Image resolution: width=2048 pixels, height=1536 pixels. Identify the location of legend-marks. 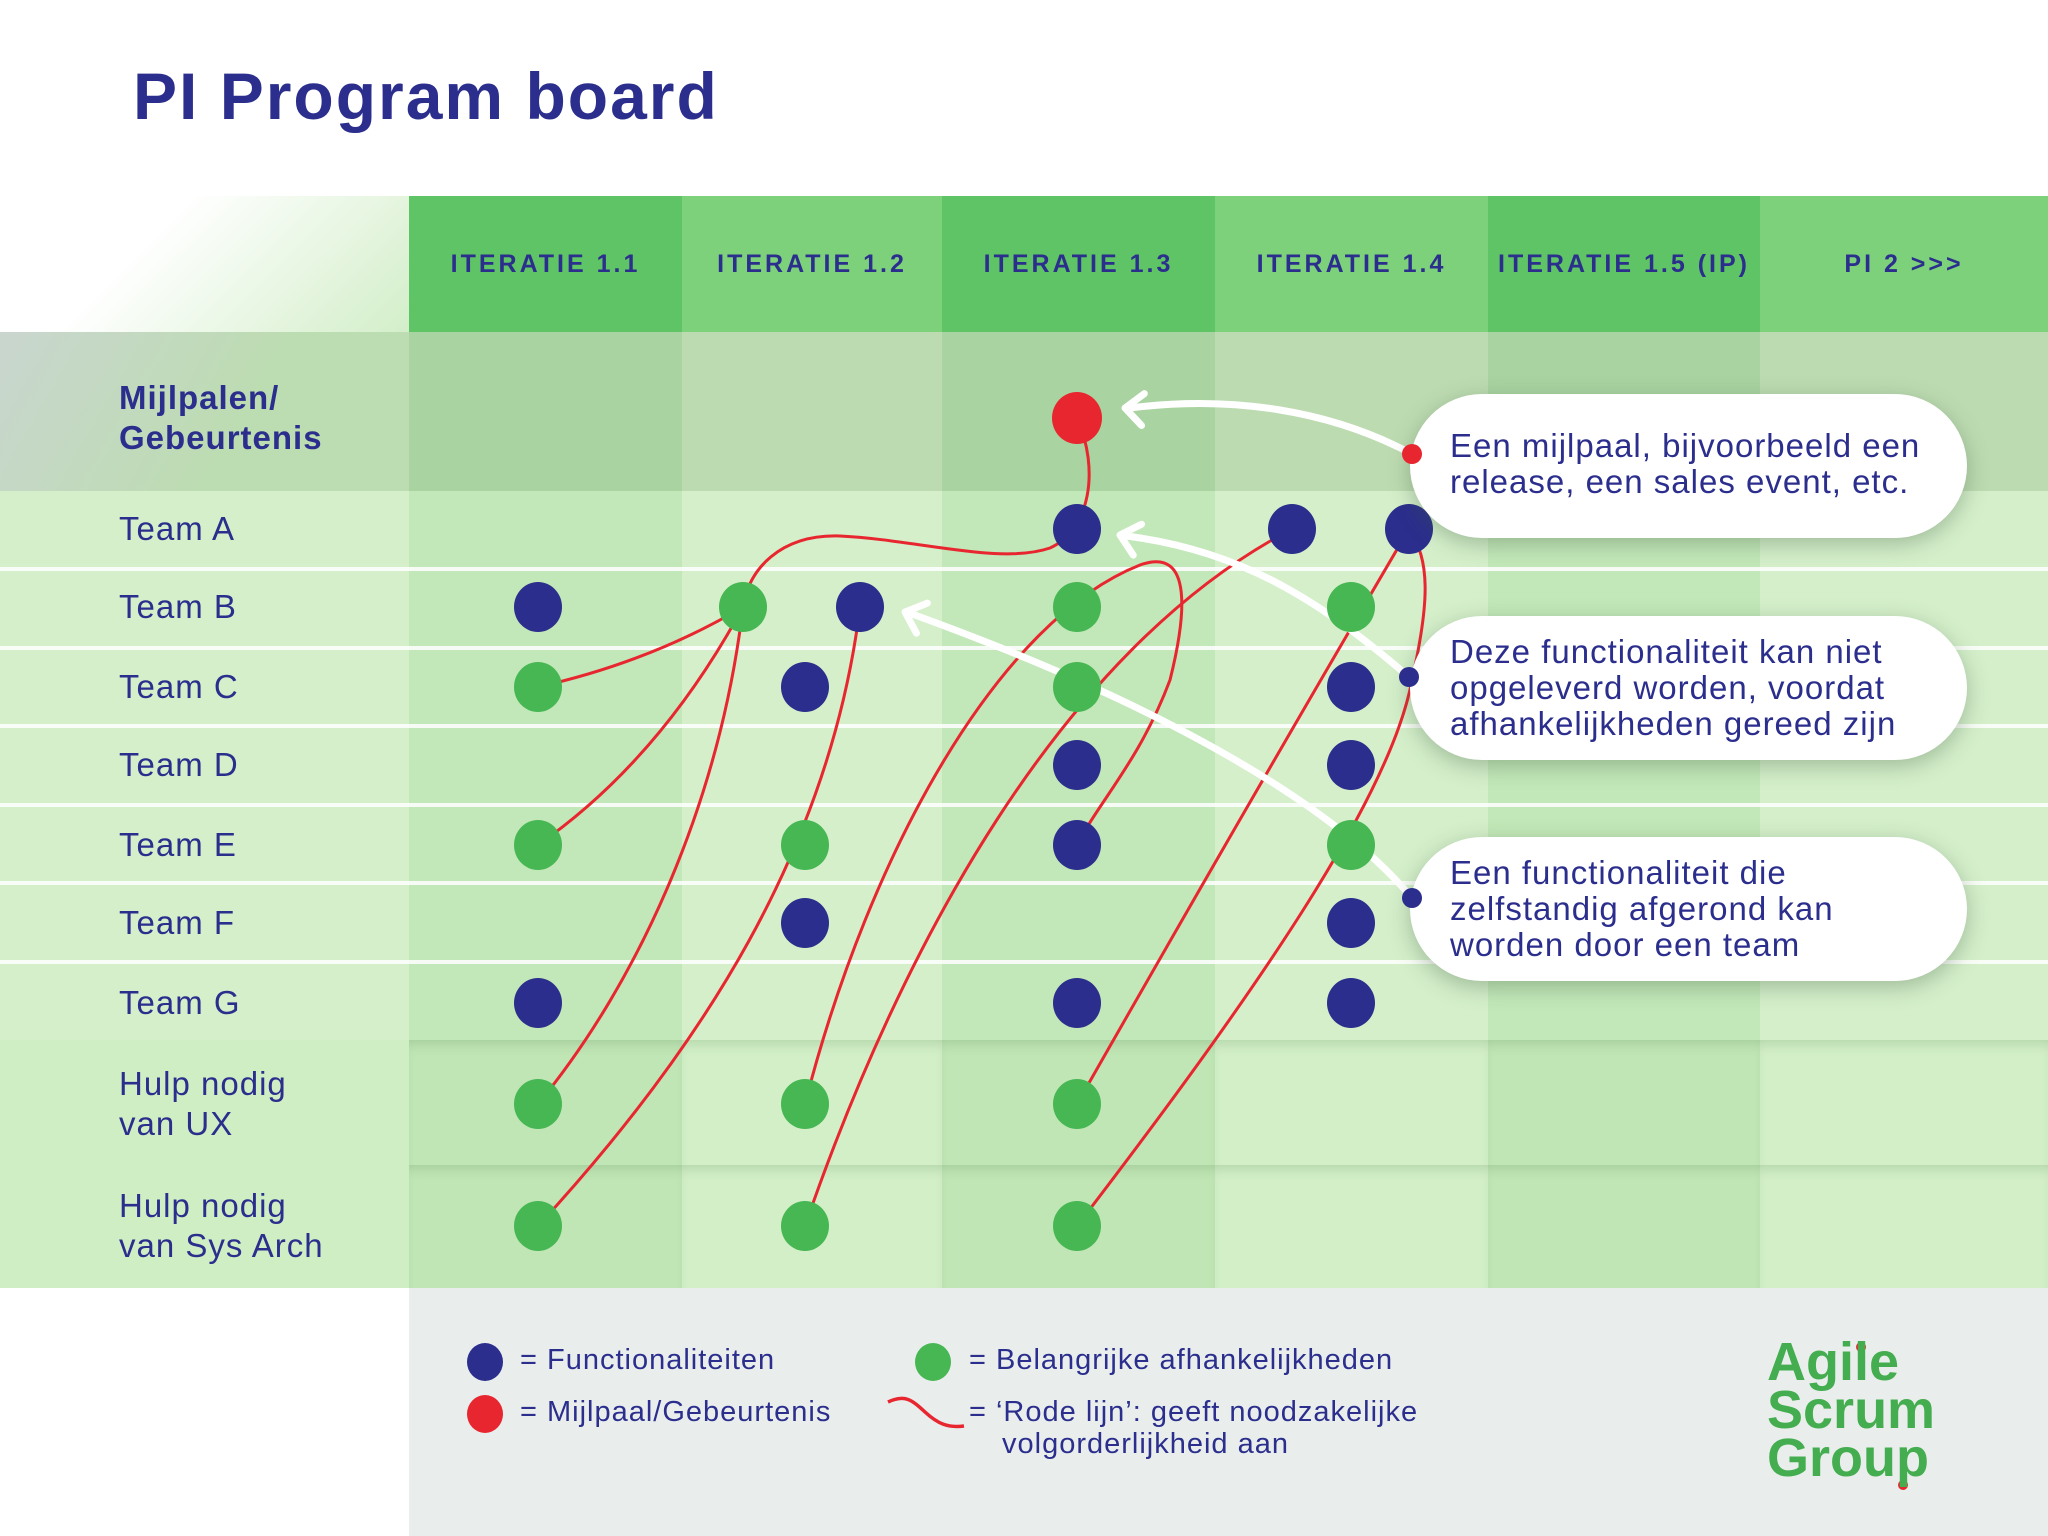
(716, 1388).